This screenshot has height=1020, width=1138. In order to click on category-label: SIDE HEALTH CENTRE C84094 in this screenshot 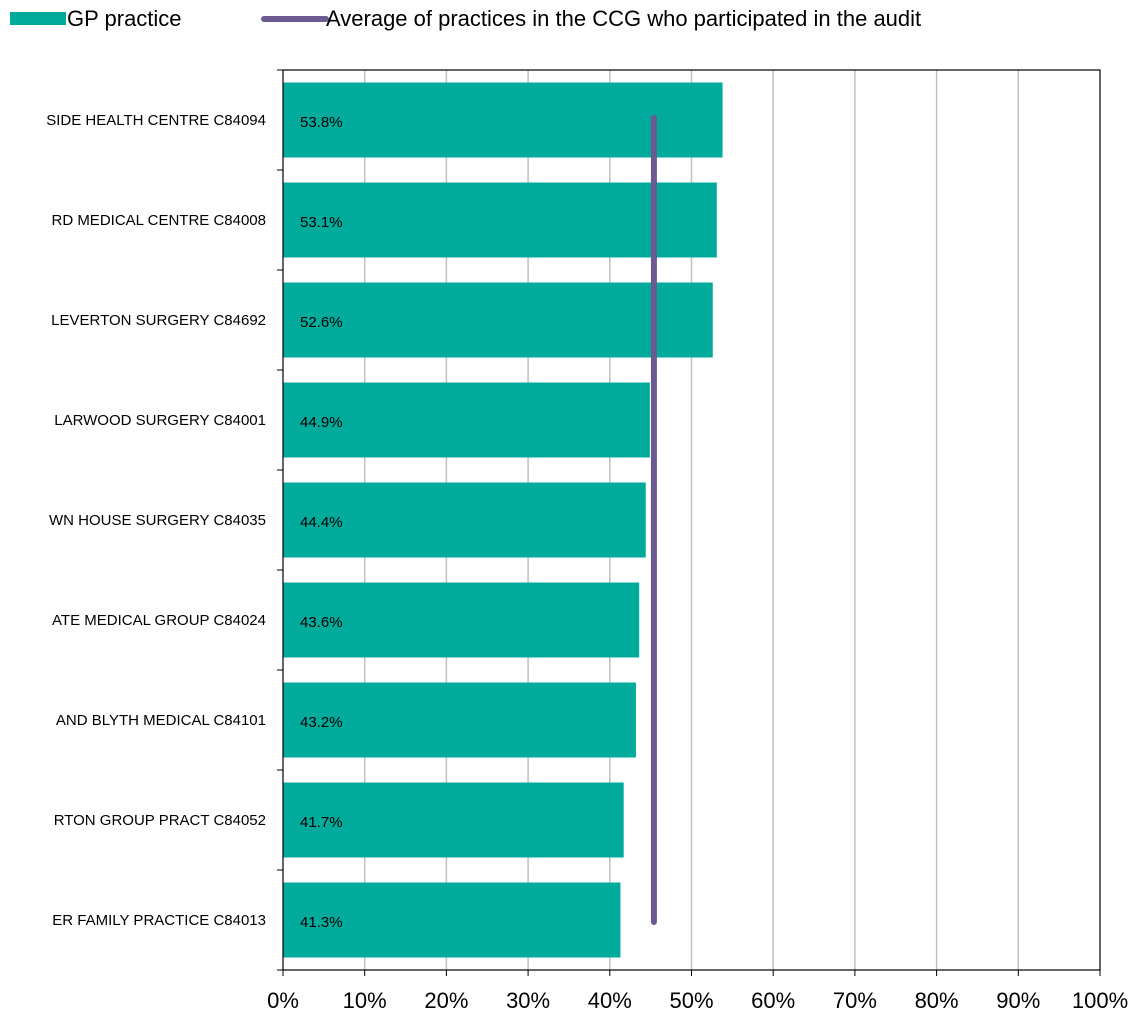, I will do `click(156, 120)`.